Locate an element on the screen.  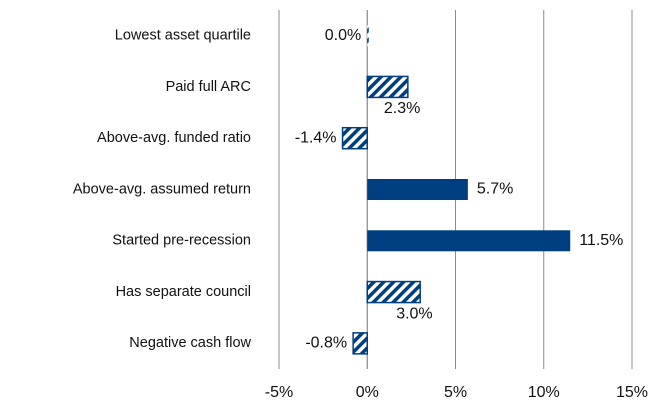
category-label: Paid full ARC is located at coordinates (208, 87).